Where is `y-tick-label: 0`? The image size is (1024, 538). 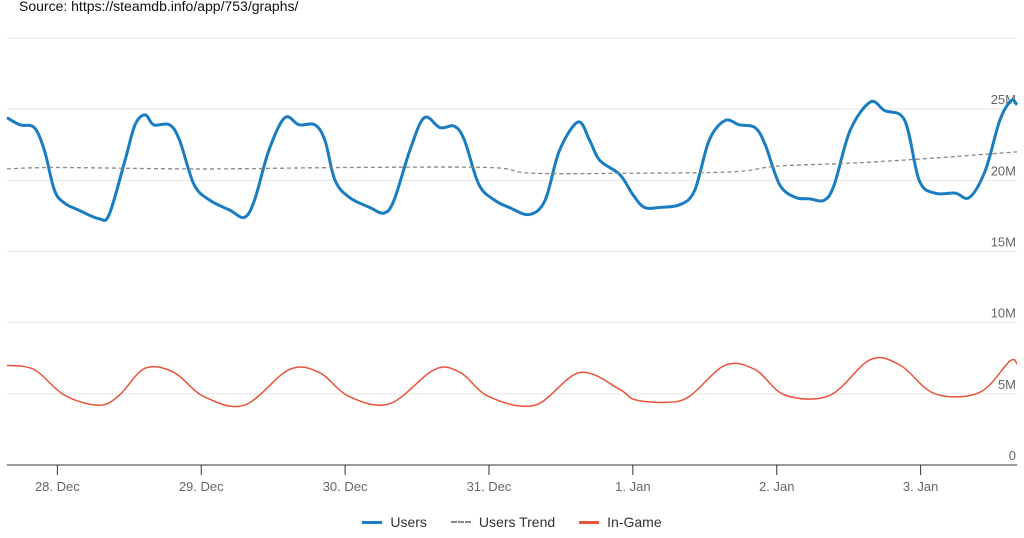 y-tick-label: 0 is located at coordinates (1012, 455).